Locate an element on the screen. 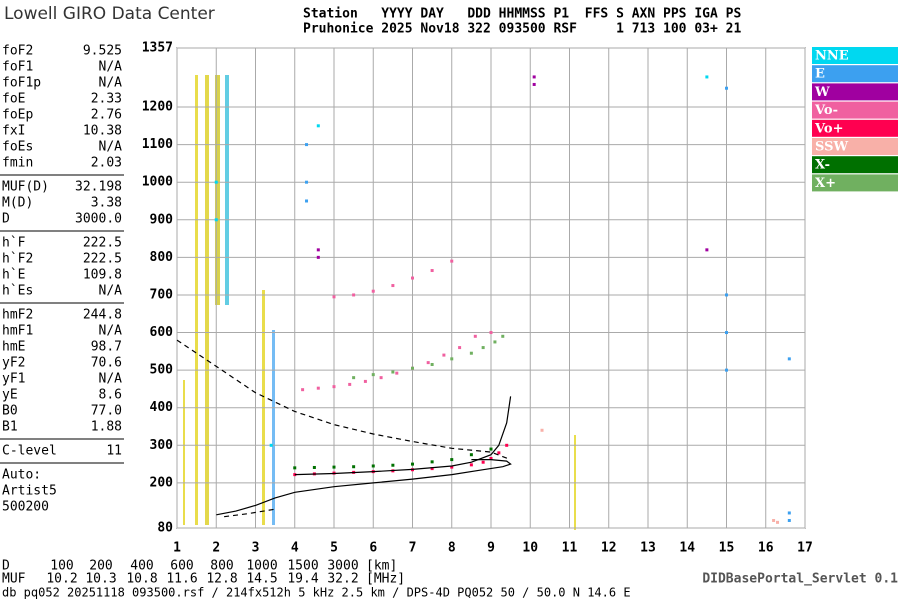  param-name: fxI is located at coordinates (13, 131).